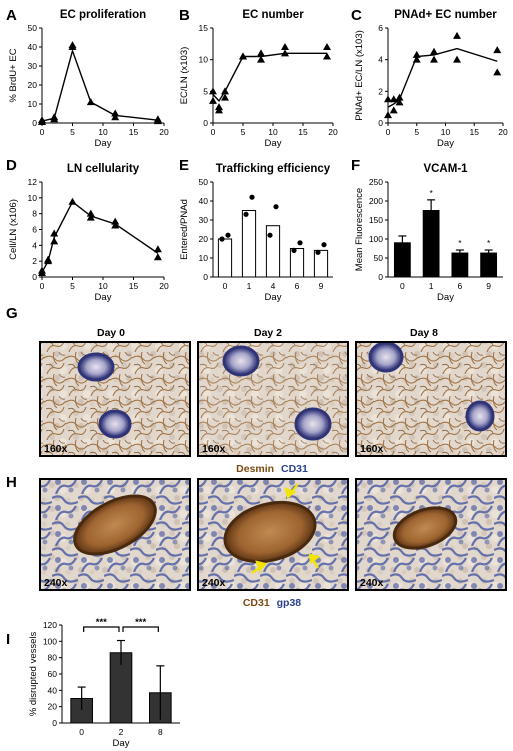  I want to click on x-tick-label: 20, so click(333, 132).